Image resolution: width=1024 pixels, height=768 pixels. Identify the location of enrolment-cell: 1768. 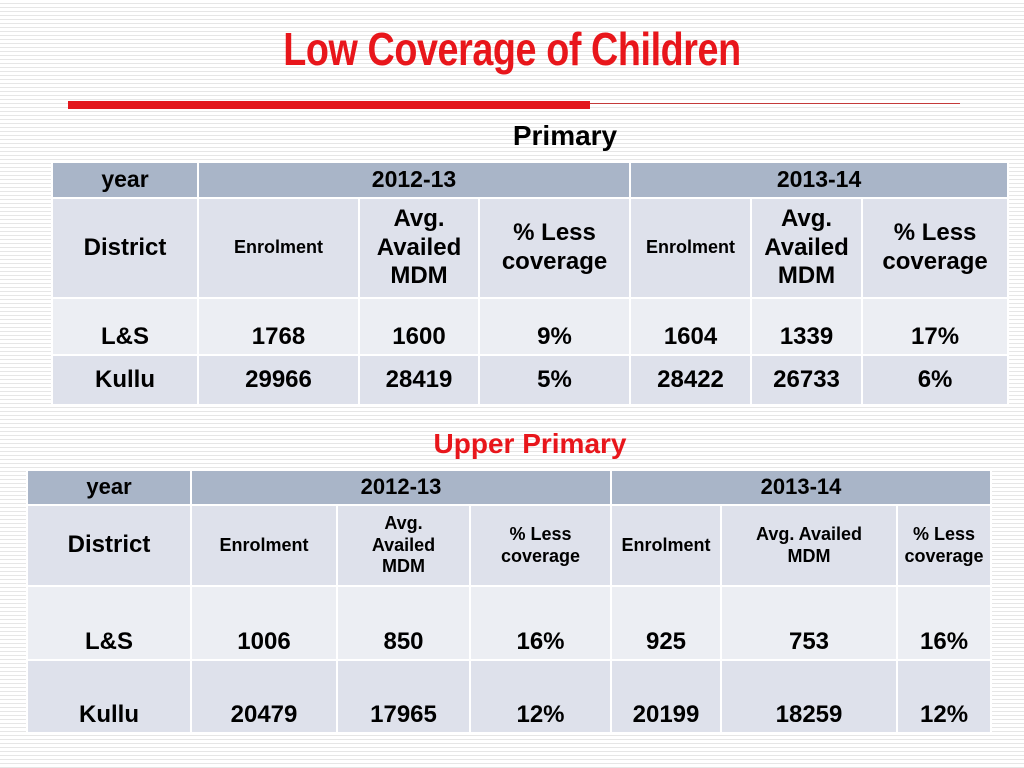
(278, 326).